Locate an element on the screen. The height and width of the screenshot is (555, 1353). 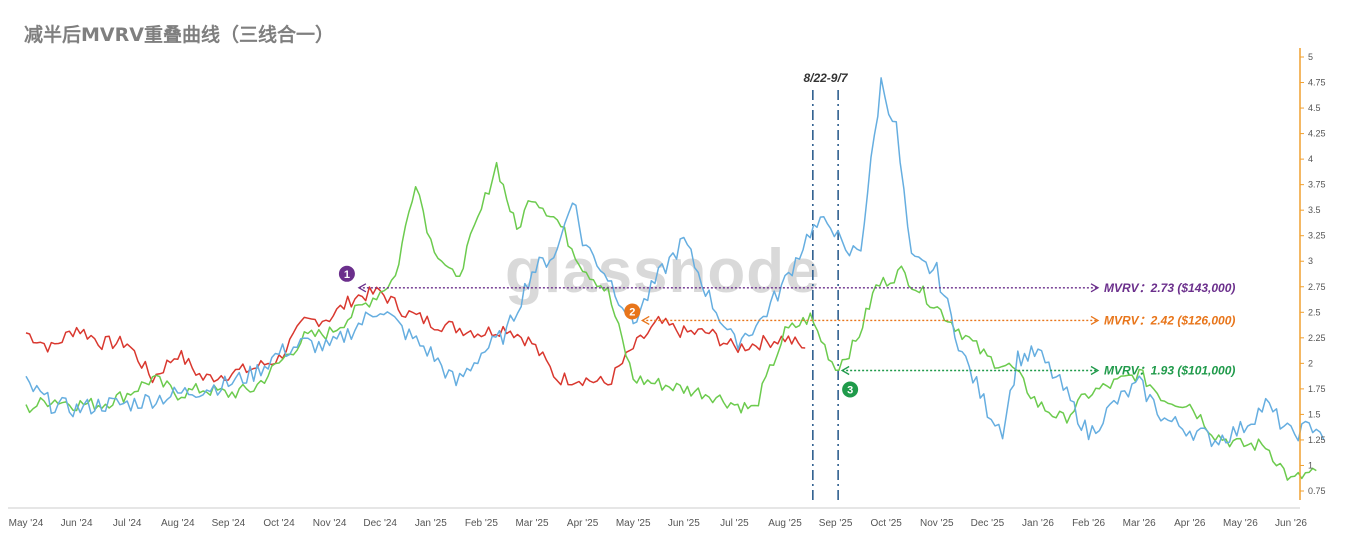
y-tick-label: 3 is located at coordinates (1310, 261).